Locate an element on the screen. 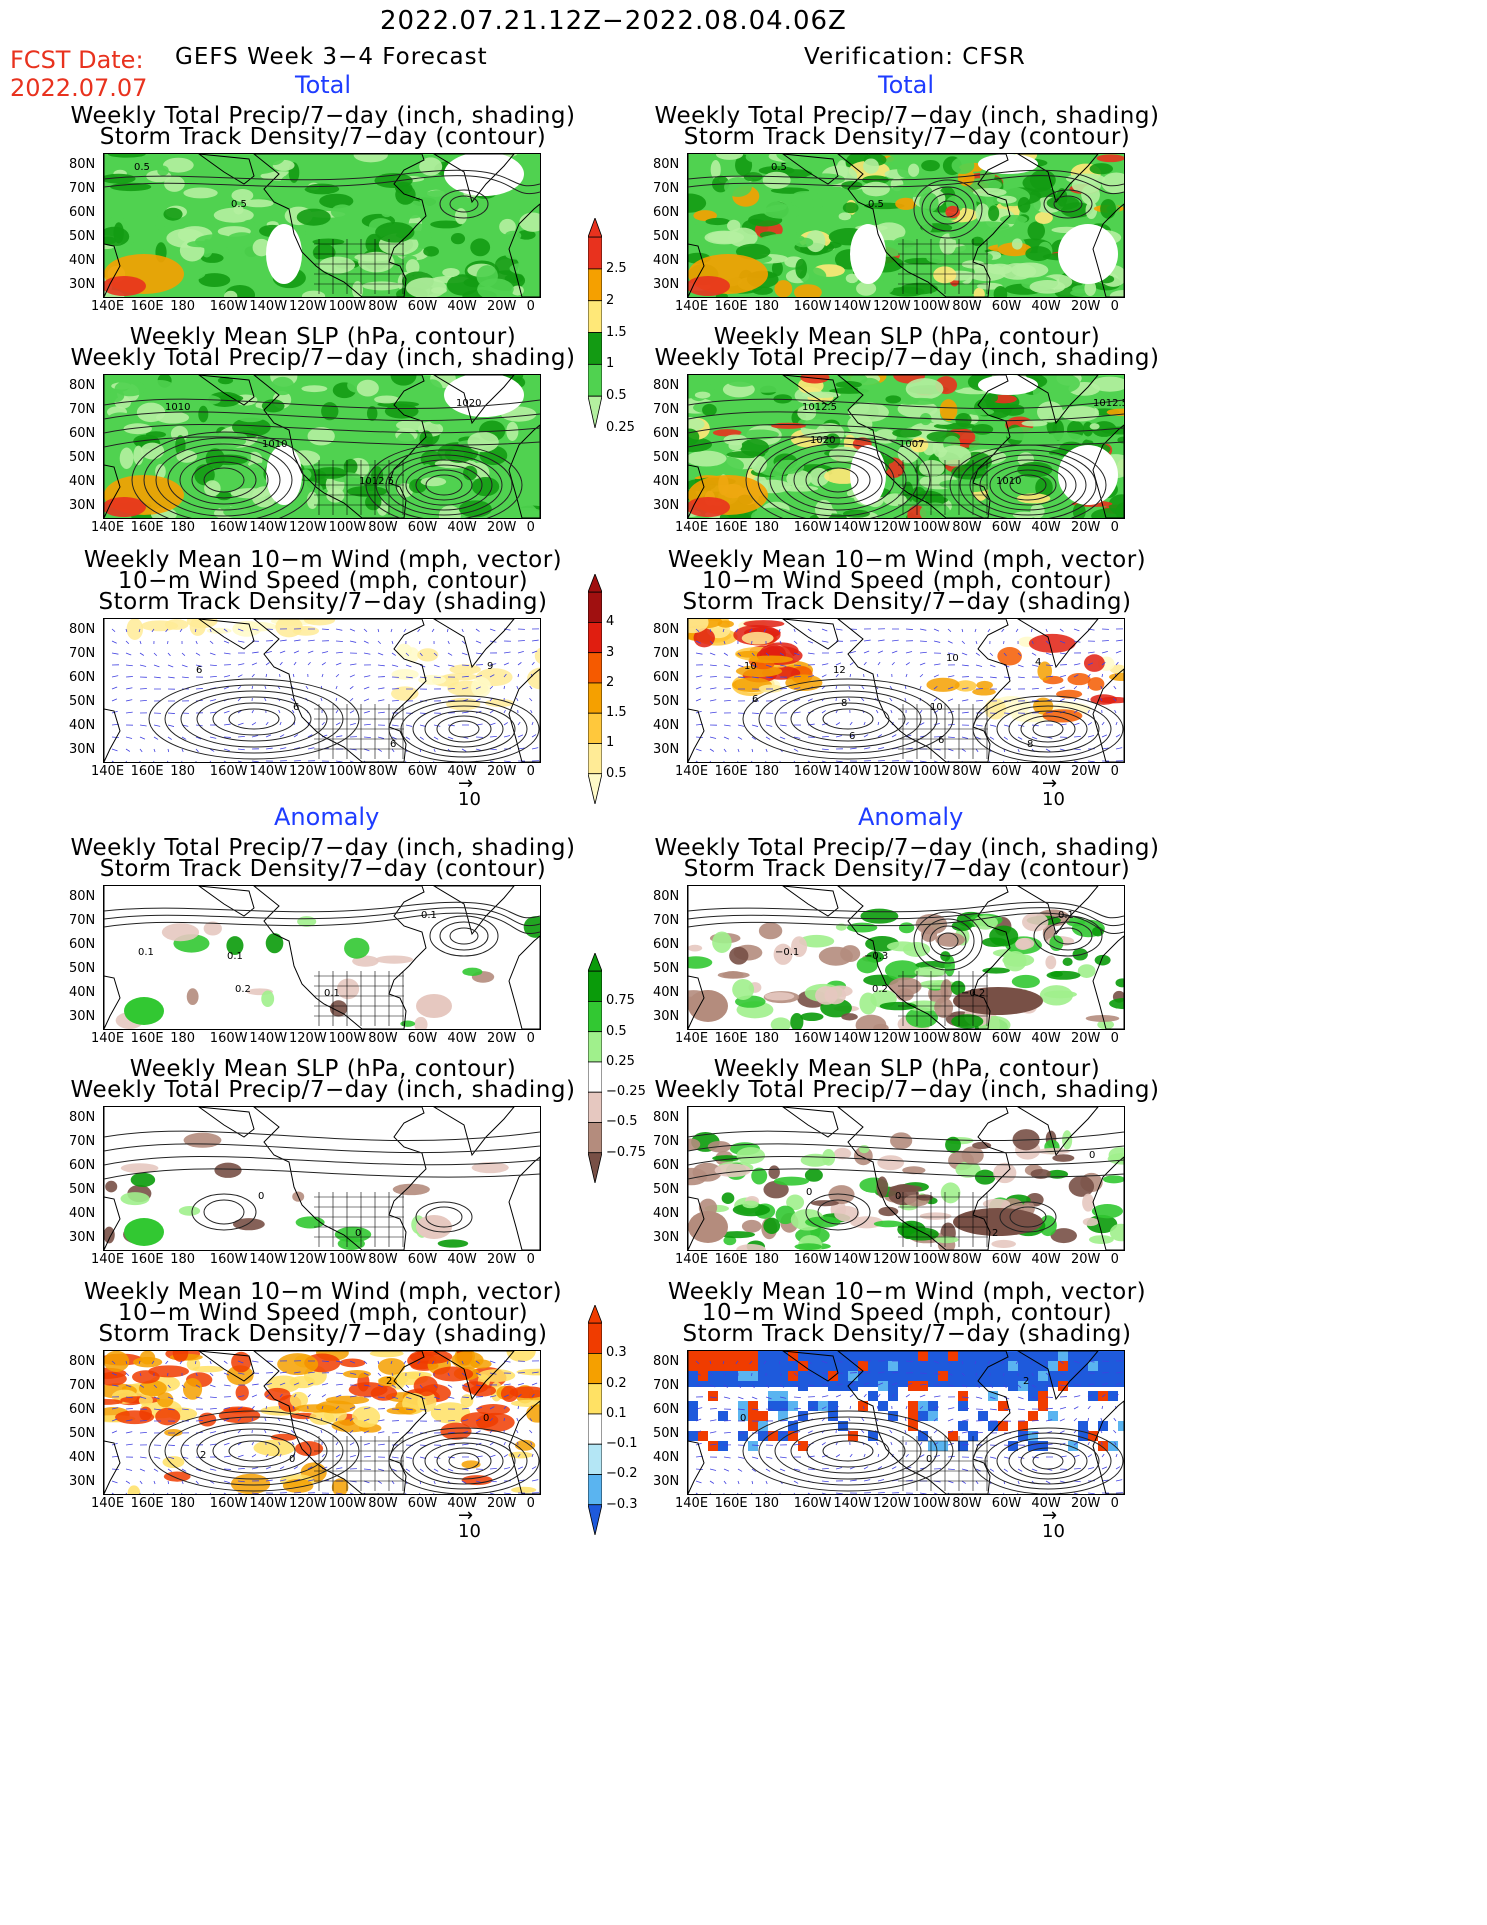 The width and height of the screenshot is (1487, 1925). colorbar-precip_total is located at coordinates (595, 322).